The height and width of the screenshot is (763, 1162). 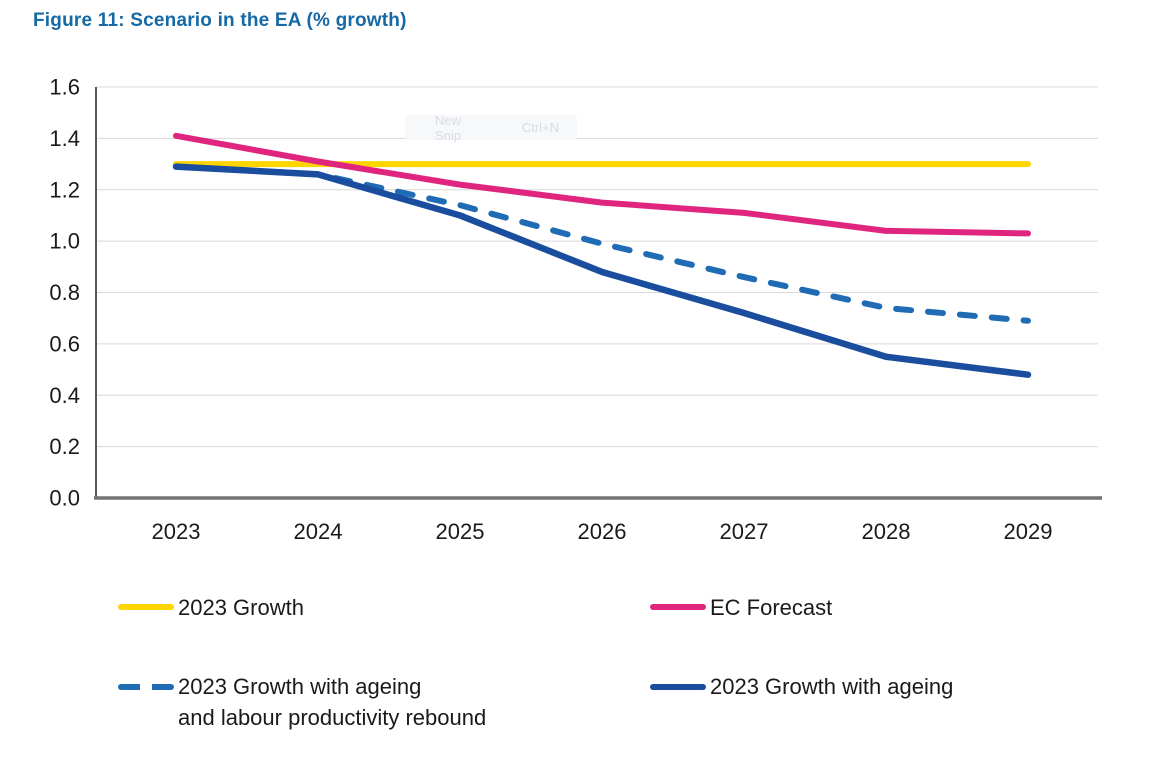 I want to click on legend-label: EC Forecast, so click(x=771, y=607).